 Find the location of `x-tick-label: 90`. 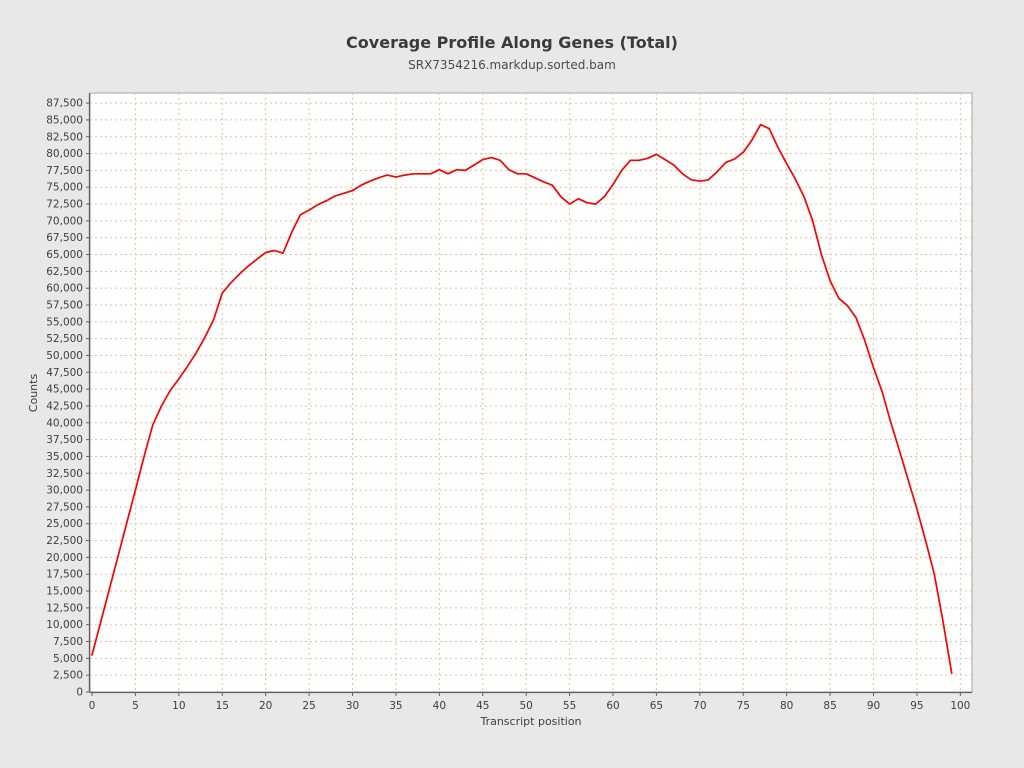

x-tick-label: 90 is located at coordinates (873, 706).